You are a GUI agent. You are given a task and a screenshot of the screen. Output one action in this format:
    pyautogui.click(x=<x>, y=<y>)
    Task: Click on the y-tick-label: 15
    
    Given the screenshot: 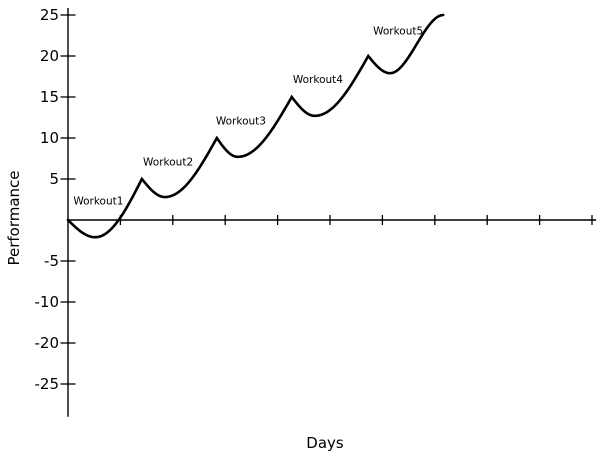 What is the action you would take?
    pyautogui.click(x=49, y=97)
    